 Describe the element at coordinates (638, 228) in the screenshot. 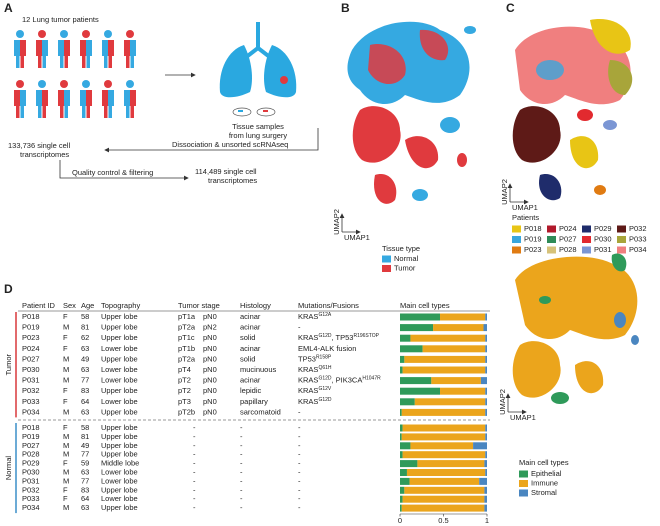

I see `legend-label: P032` at that location.